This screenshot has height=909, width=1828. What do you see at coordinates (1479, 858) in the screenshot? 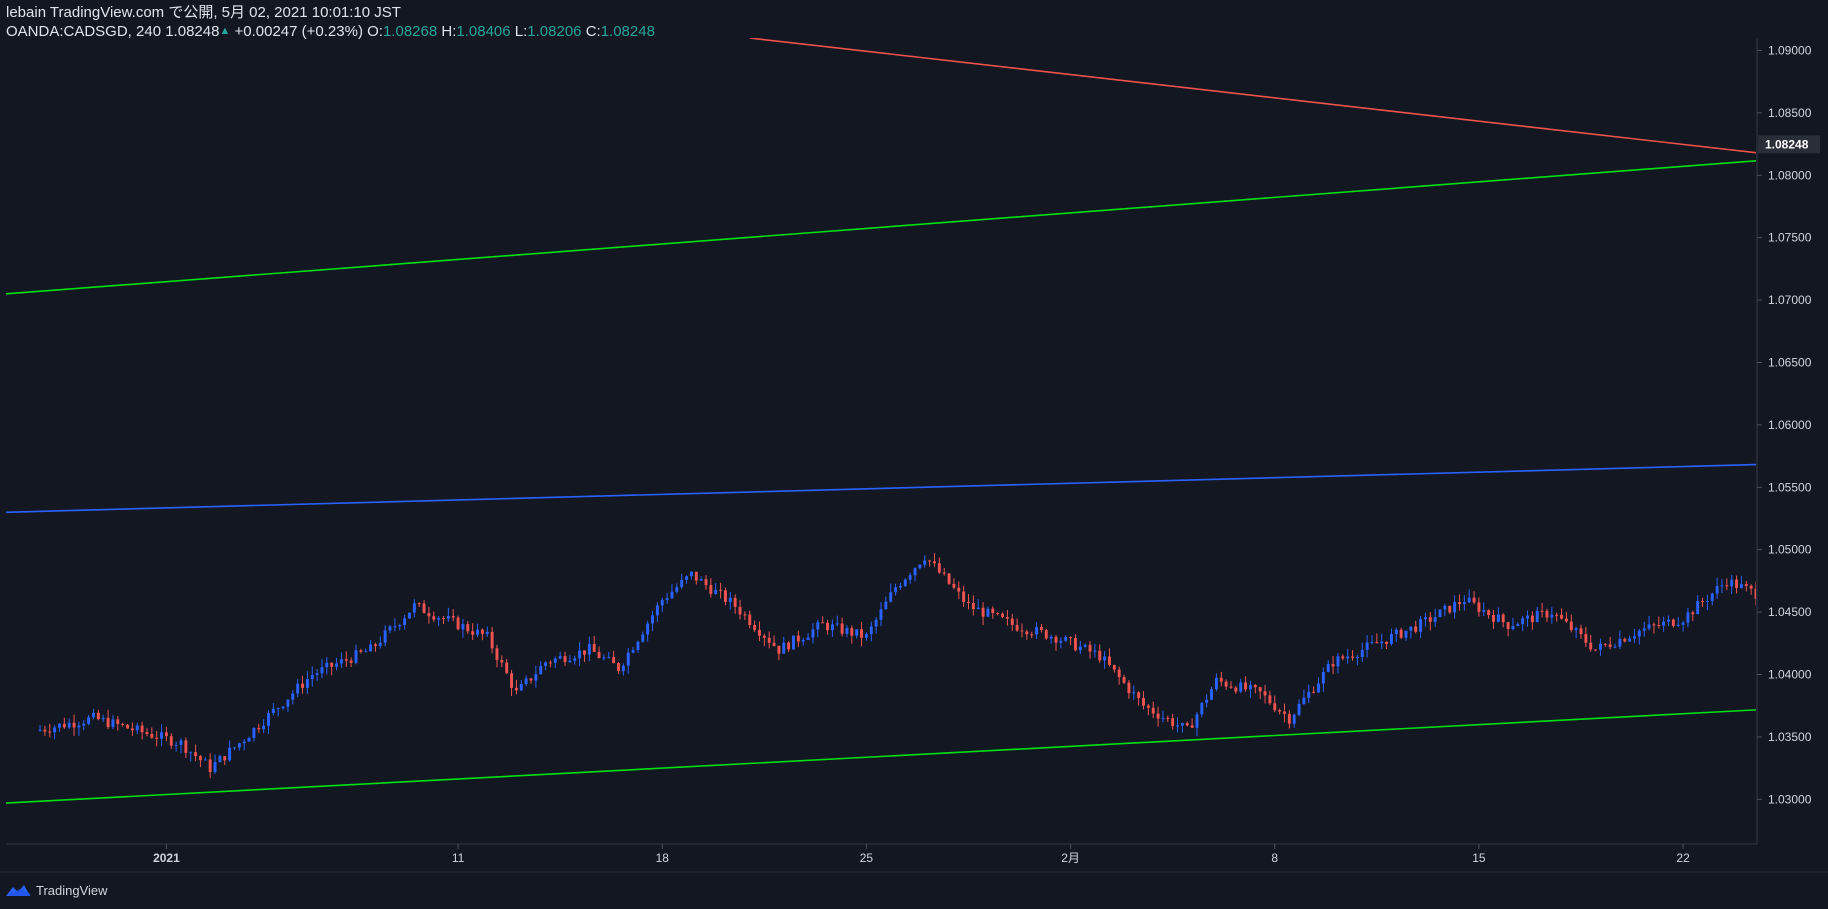
I see `x-tick-label: 15` at bounding box center [1479, 858].